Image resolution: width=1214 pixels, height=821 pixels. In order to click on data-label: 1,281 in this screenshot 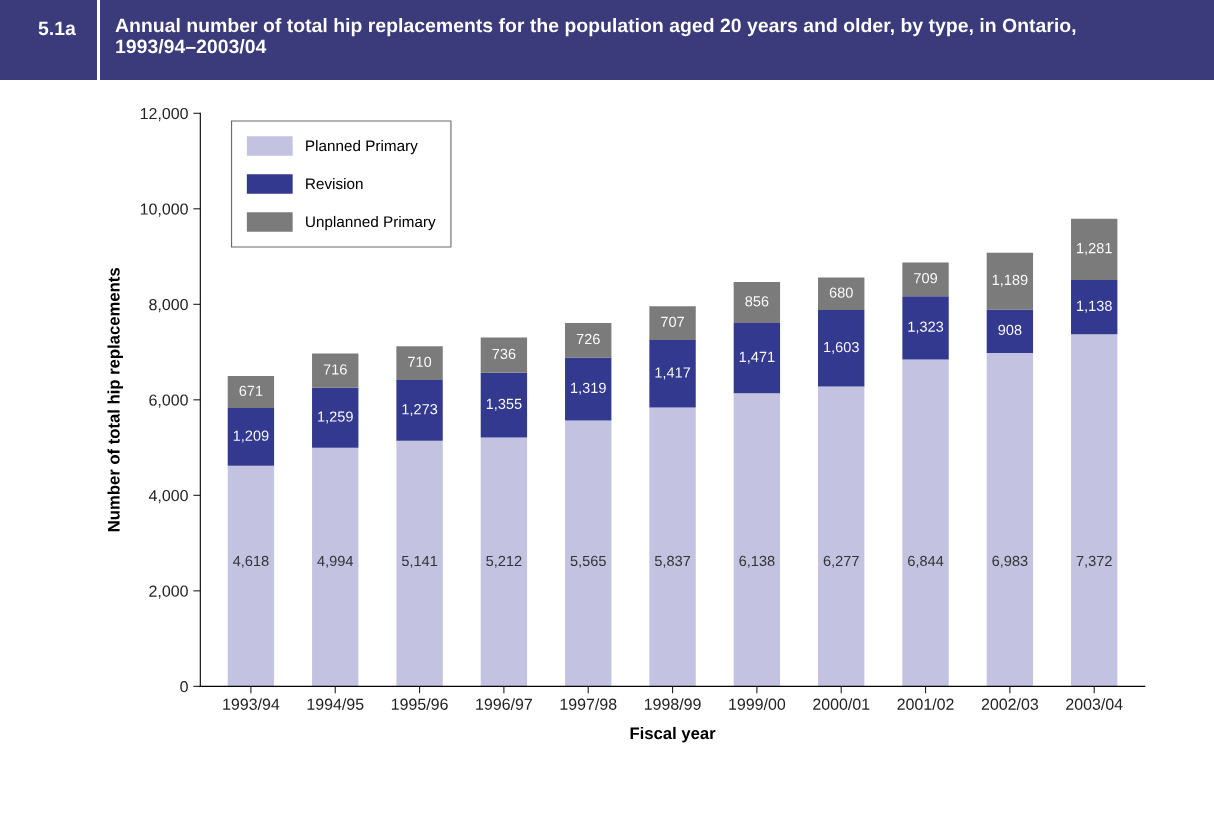, I will do `click(1094, 249)`.